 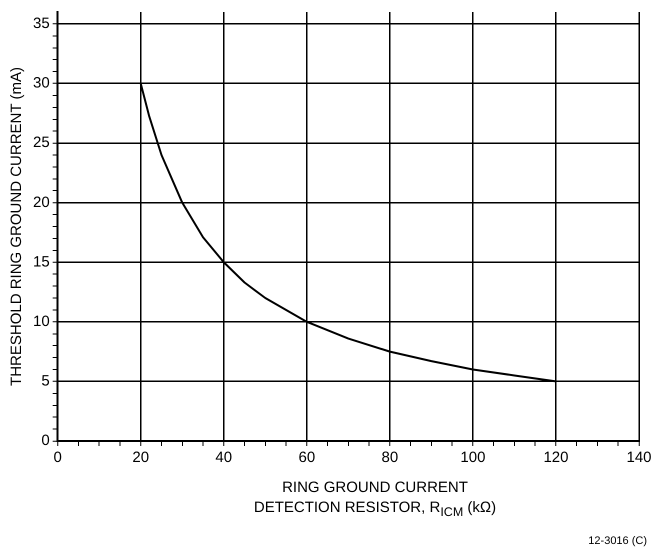 What do you see at coordinates (617, 541) in the screenshot?
I see `text: 12-3016 (C)` at bounding box center [617, 541].